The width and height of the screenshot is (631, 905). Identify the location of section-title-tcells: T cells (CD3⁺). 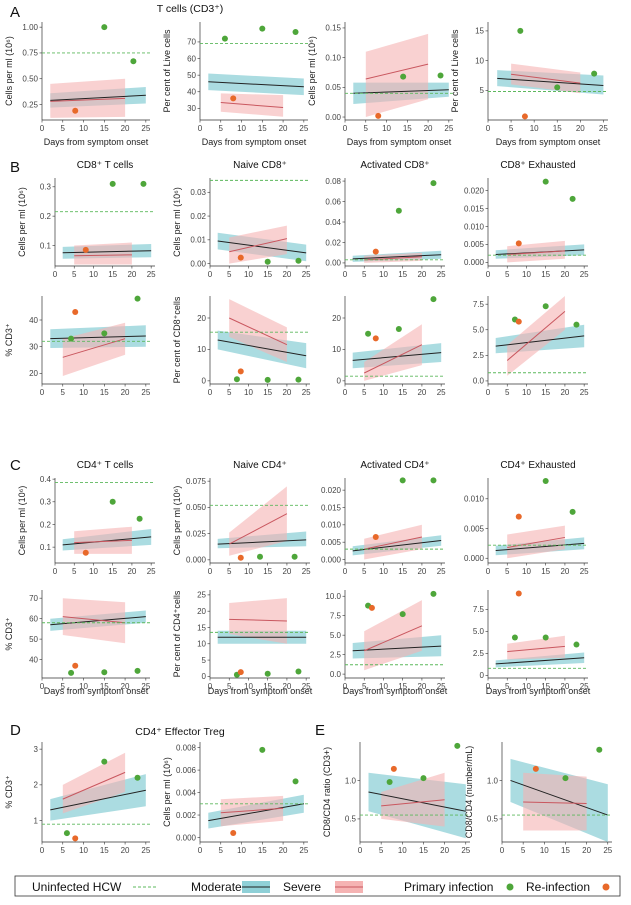
(190, 9).